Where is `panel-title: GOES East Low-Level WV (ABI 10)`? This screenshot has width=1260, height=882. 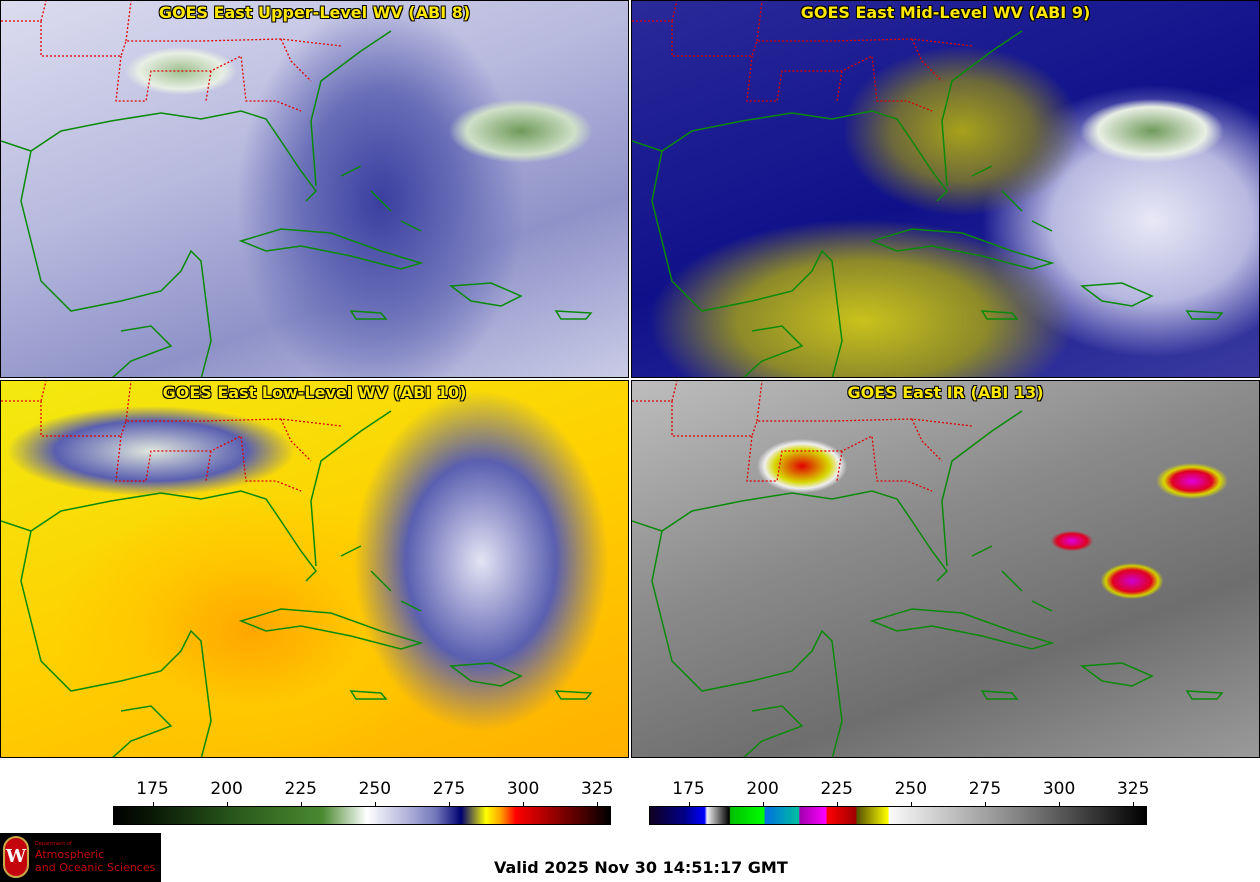
panel-title: GOES East Low-Level WV (ABI 10) is located at coordinates (314, 392).